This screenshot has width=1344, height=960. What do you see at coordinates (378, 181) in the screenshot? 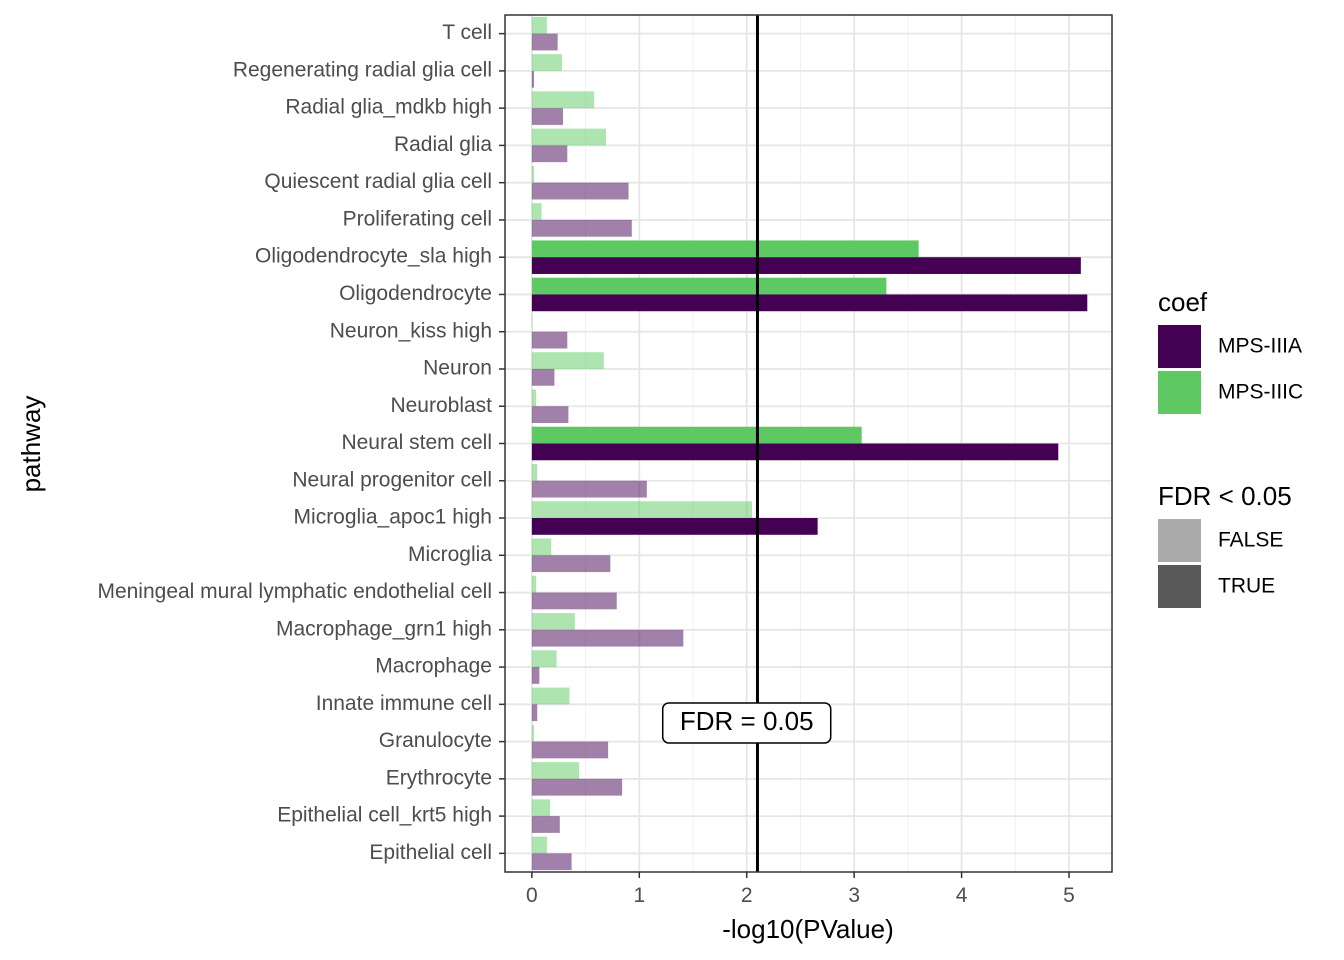
I see `y-tick-label: Quiescent radial glia cell` at bounding box center [378, 181].